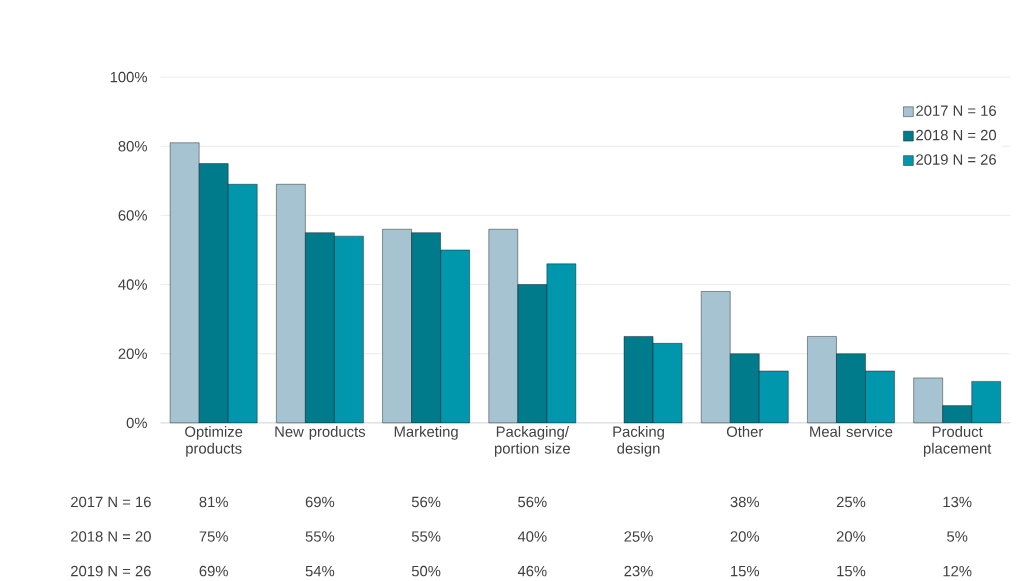 The width and height of the screenshot is (1035, 581). Describe the element at coordinates (136, 422) in the screenshot. I see `y-tick-label: 0%` at that location.